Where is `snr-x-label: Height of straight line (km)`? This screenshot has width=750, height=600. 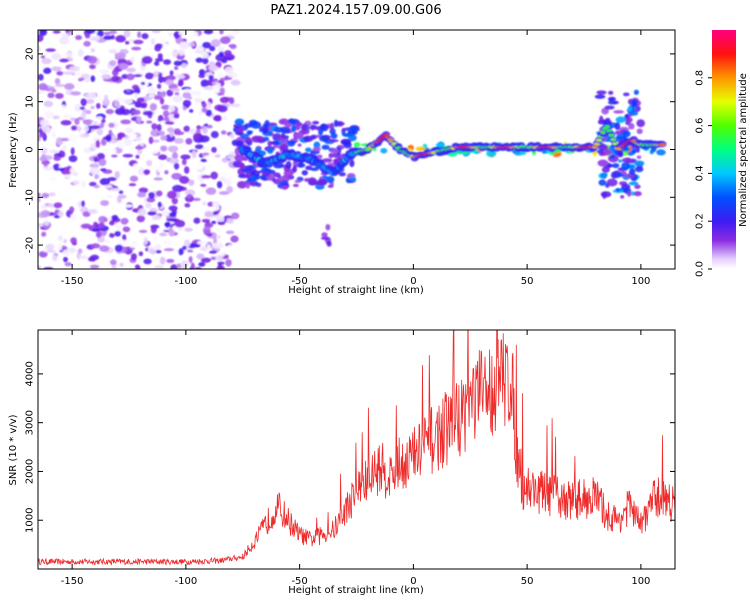
snr-x-label: Height of straight line (km) is located at coordinates (356, 590).